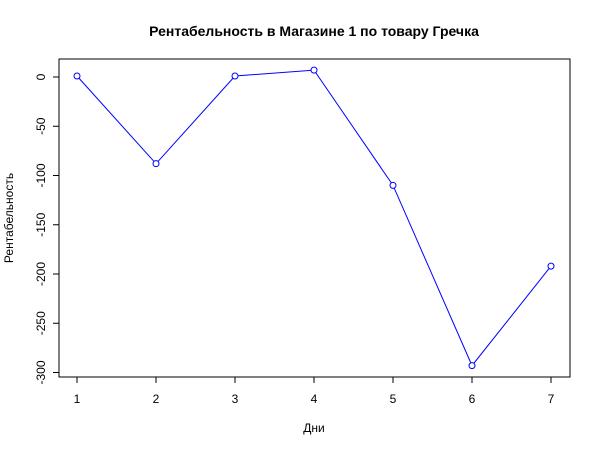 The image size is (600, 450). I want to click on x-tick-label: 6, so click(472, 399).